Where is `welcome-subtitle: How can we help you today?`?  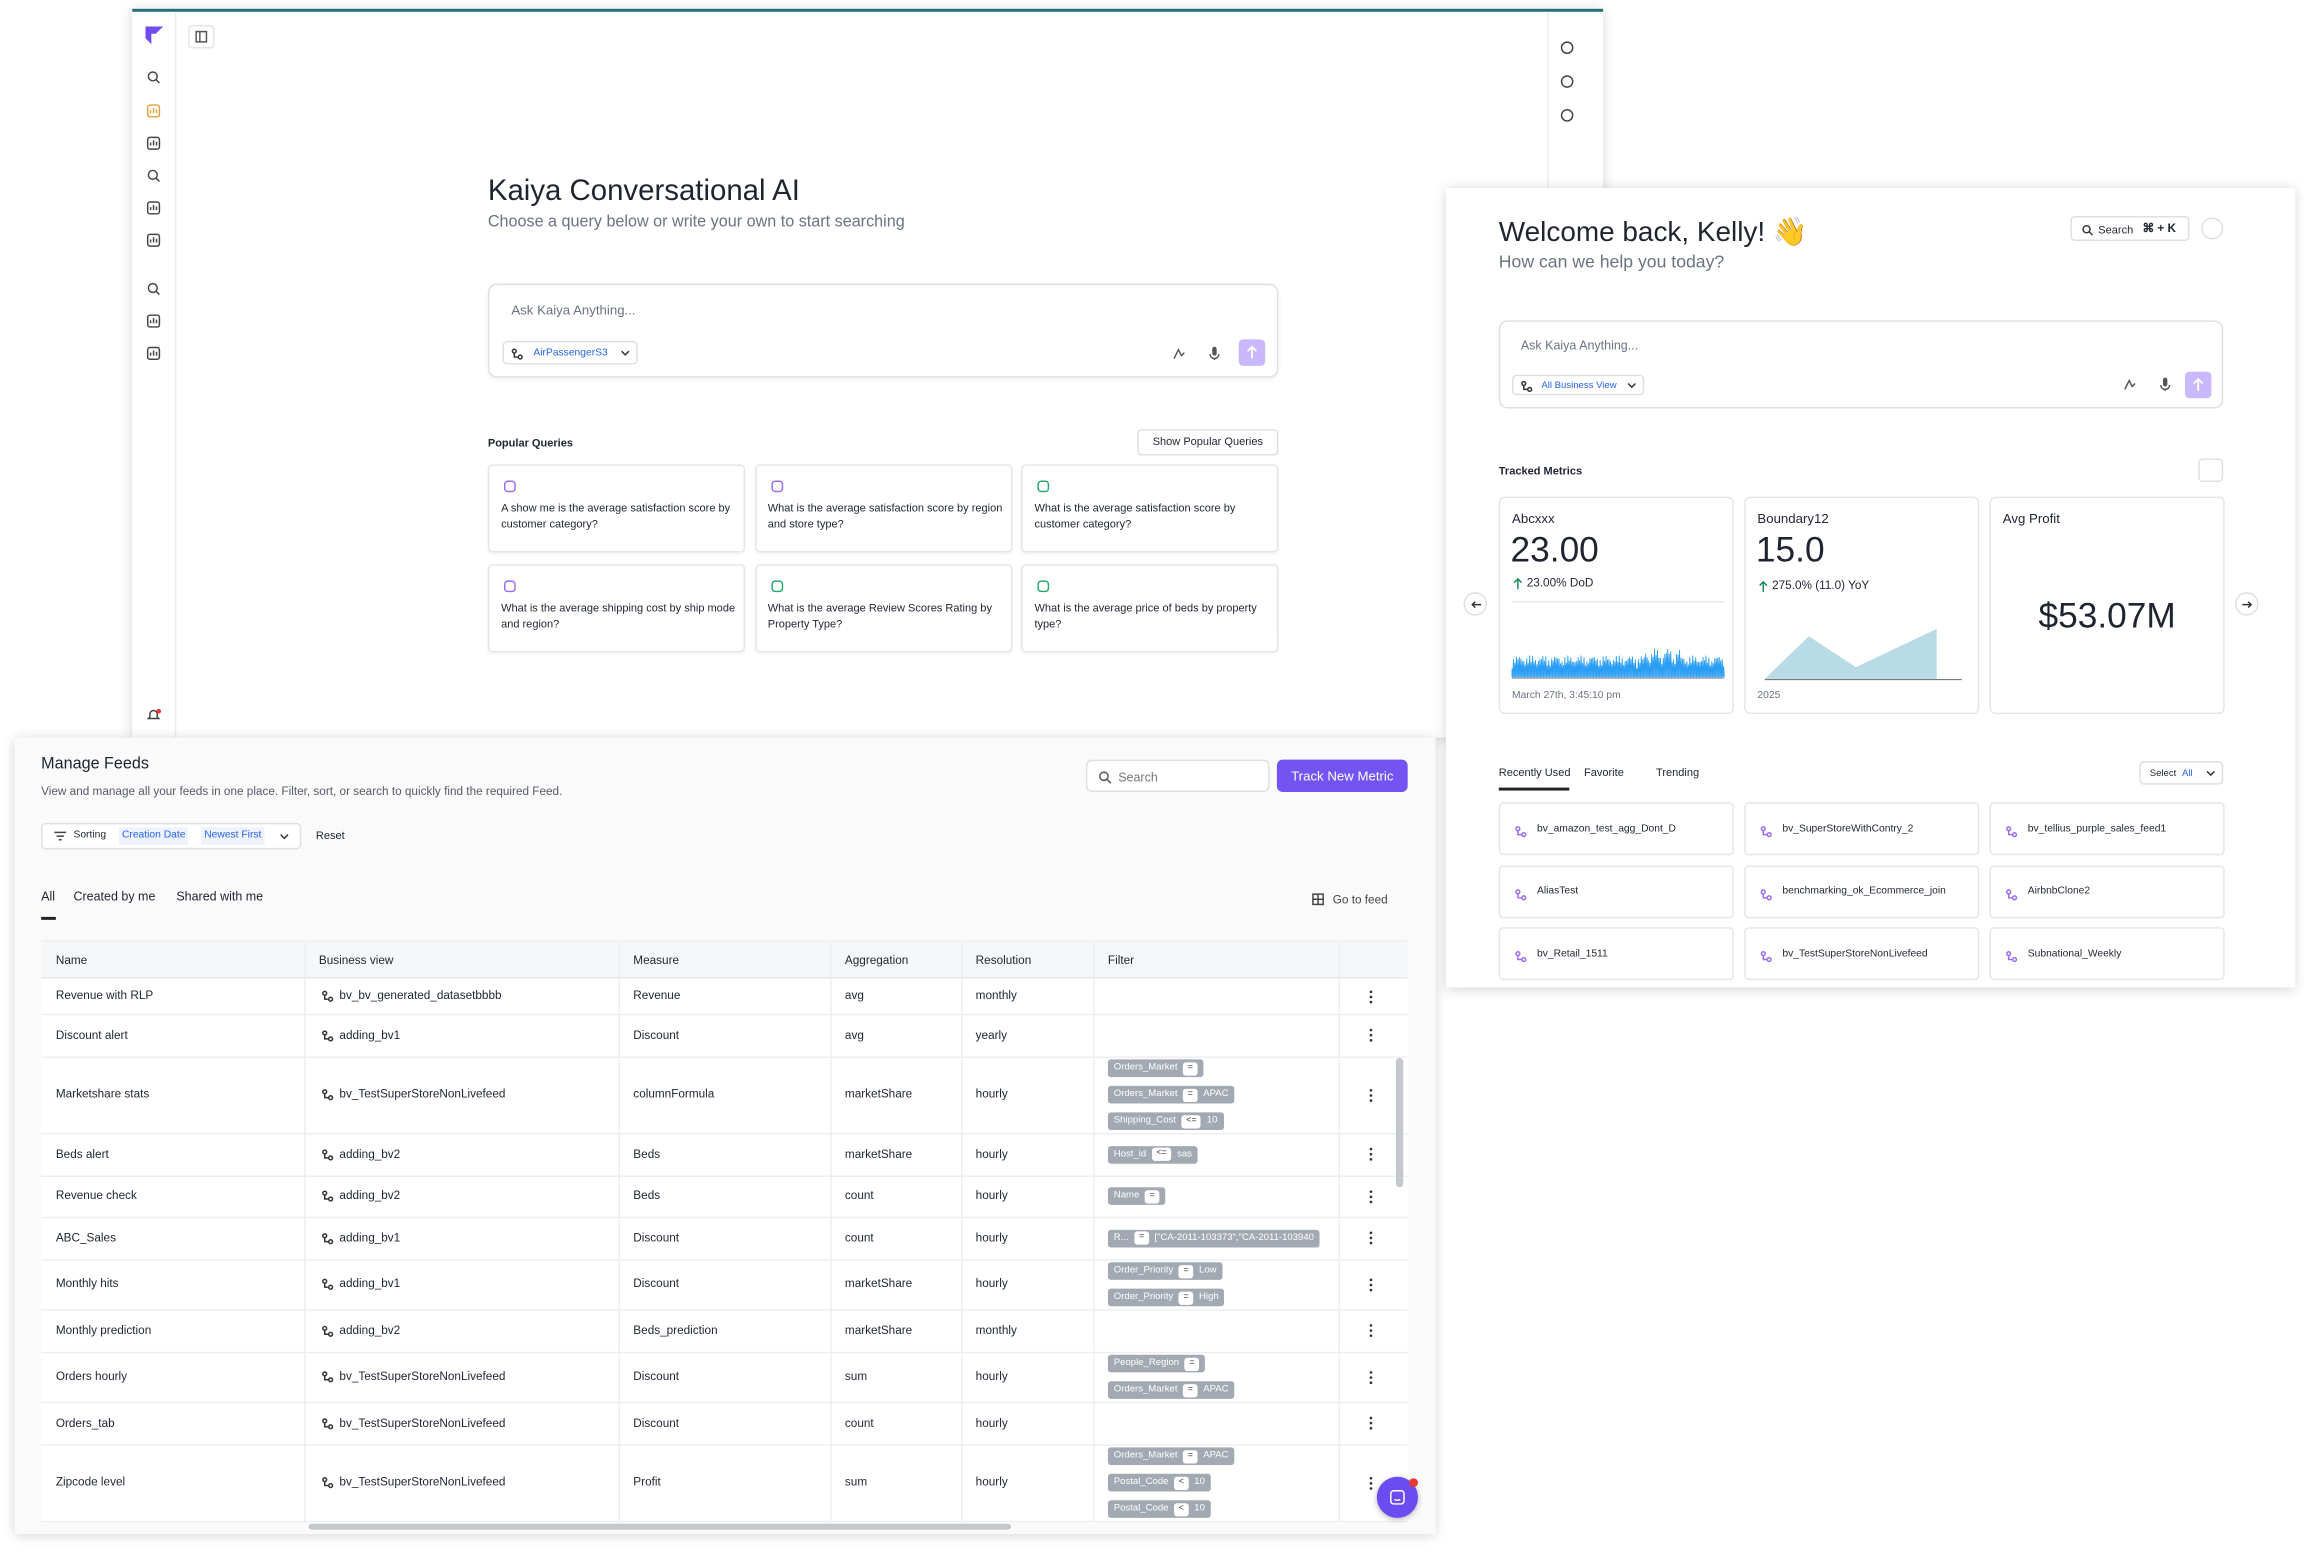 welcome-subtitle: How can we help you today? is located at coordinates (1611, 261).